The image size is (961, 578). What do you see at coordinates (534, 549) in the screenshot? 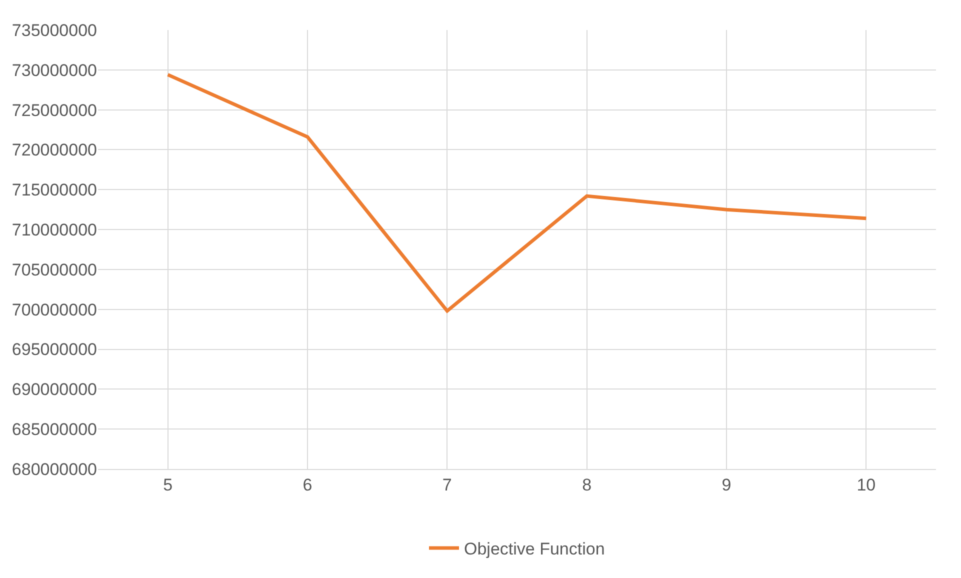
I see `legend-label: Objective Function` at bounding box center [534, 549].